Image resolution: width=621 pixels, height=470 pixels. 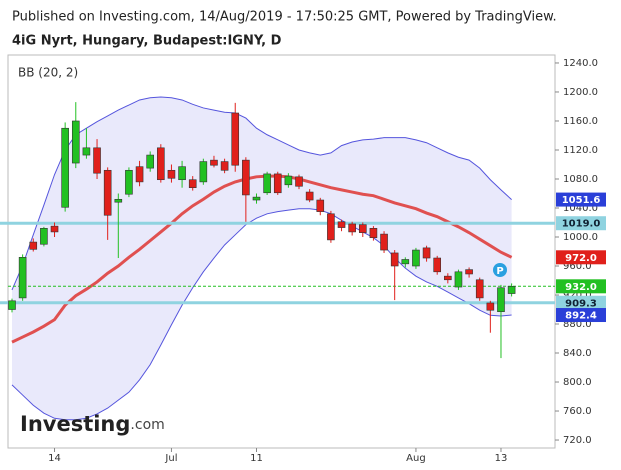 I want to click on y-tick-label: 960.0, so click(x=577, y=266).